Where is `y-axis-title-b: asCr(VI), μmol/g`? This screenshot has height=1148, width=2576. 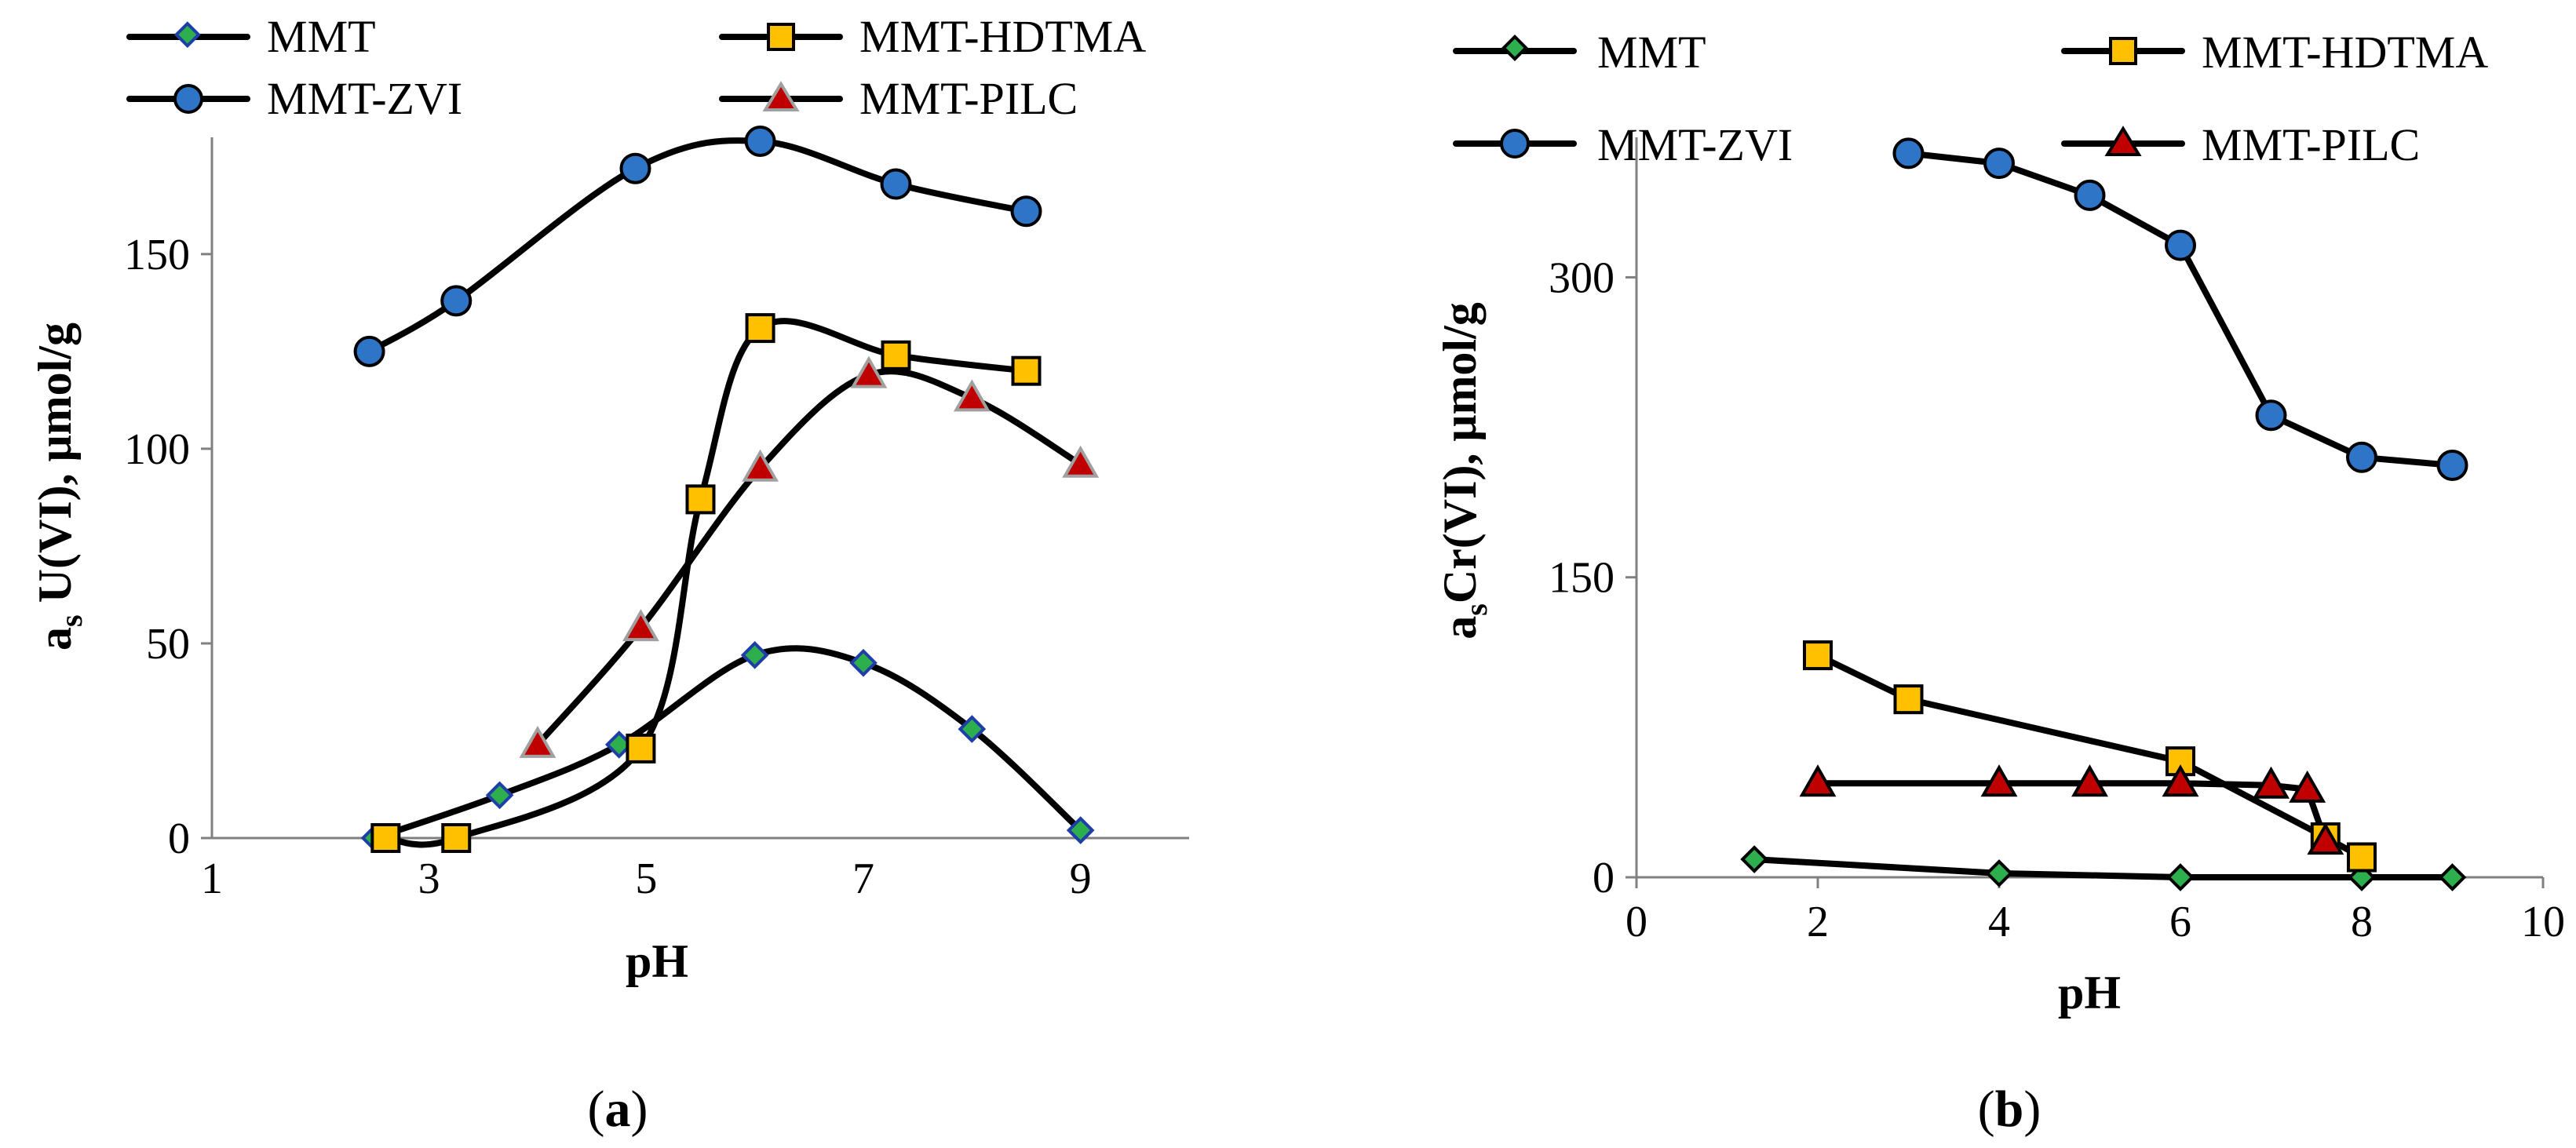
y-axis-title-b: asCr(VI), μmol/g is located at coordinates (1464, 471).